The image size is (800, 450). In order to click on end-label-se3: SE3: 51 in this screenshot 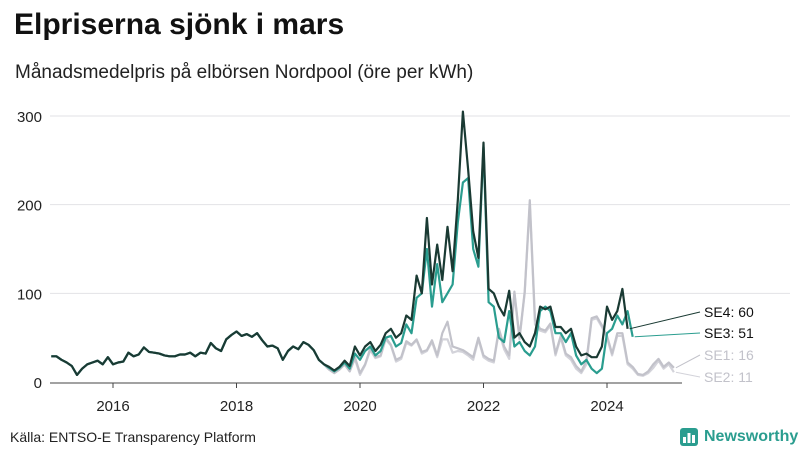, I will do `click(729, 333)`.